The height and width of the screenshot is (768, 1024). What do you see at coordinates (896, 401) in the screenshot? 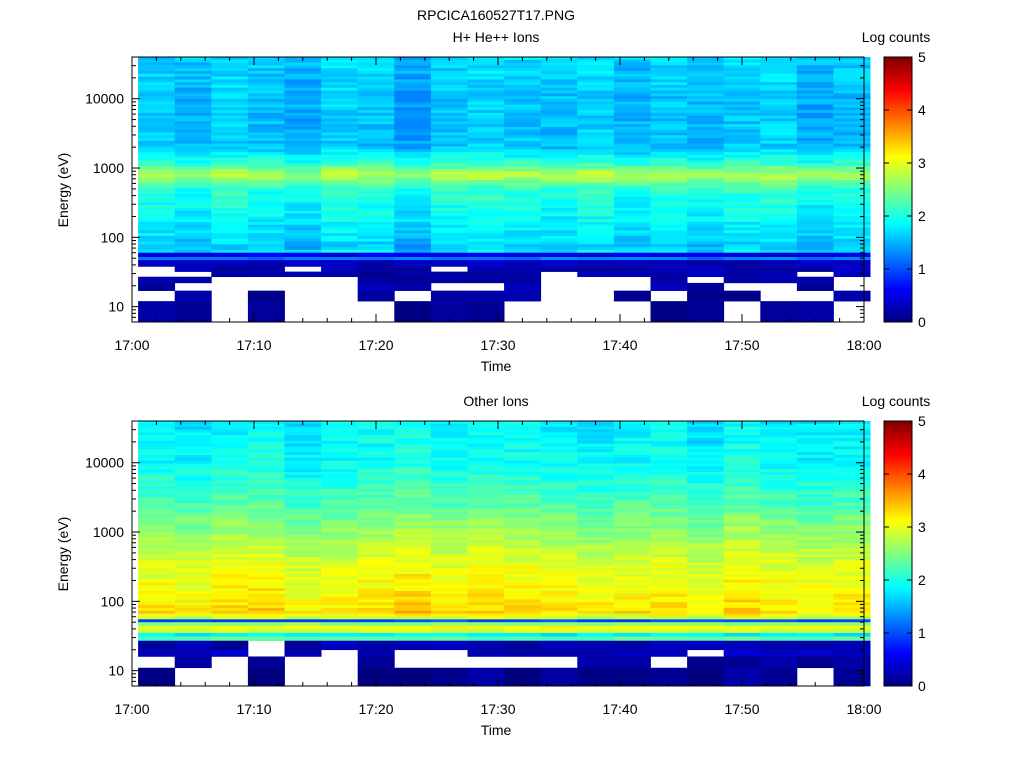
I see `colorbar-label: Log counts` at bounding box center [896, 401].